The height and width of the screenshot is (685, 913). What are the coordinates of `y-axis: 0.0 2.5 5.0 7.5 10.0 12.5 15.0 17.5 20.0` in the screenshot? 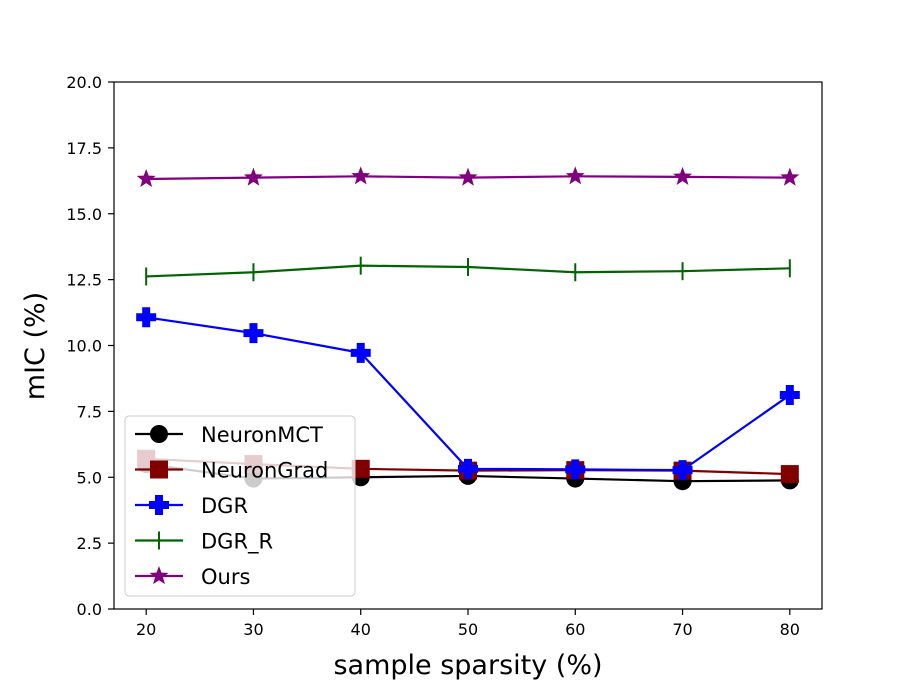 It's located at (90, 346).